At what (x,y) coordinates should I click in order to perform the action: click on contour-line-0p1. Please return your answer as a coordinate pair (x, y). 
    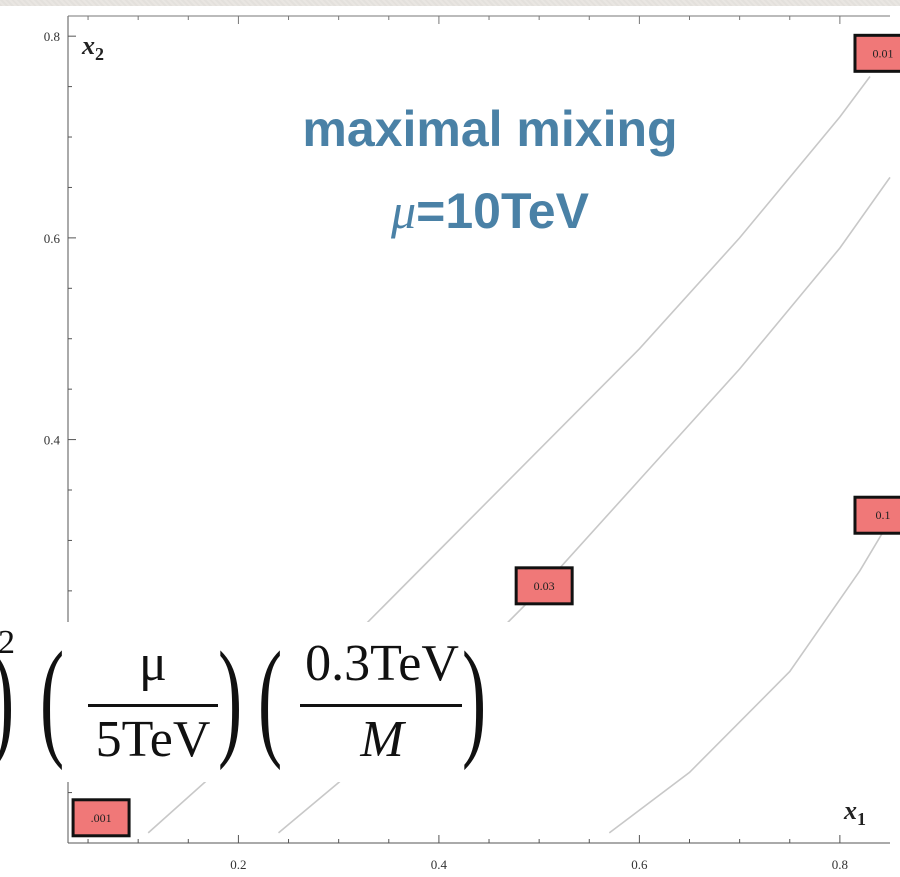
    Looking at the image, I should click on (749, 676).